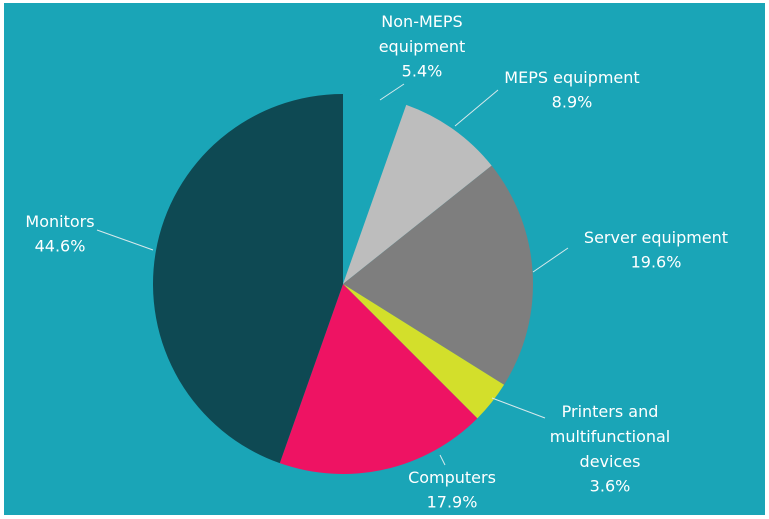 The width and height of the screenshot is (769, 519). What do you see at coordinates (571, 77) in the screenshot?
I see `slice-label: MEPS equipment` at bounding box center [571, 77].